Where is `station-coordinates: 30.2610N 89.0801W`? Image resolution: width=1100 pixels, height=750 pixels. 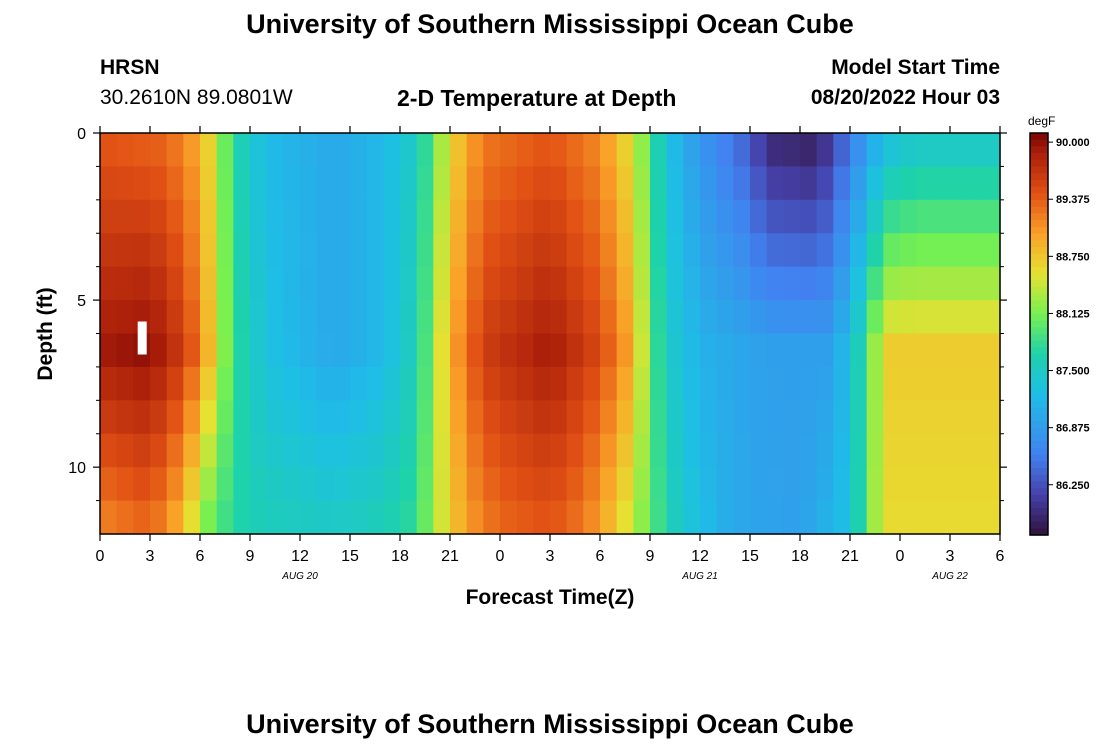
station-coordinates: 30.2610N 89.0801W is located at coordinates (196, 97).